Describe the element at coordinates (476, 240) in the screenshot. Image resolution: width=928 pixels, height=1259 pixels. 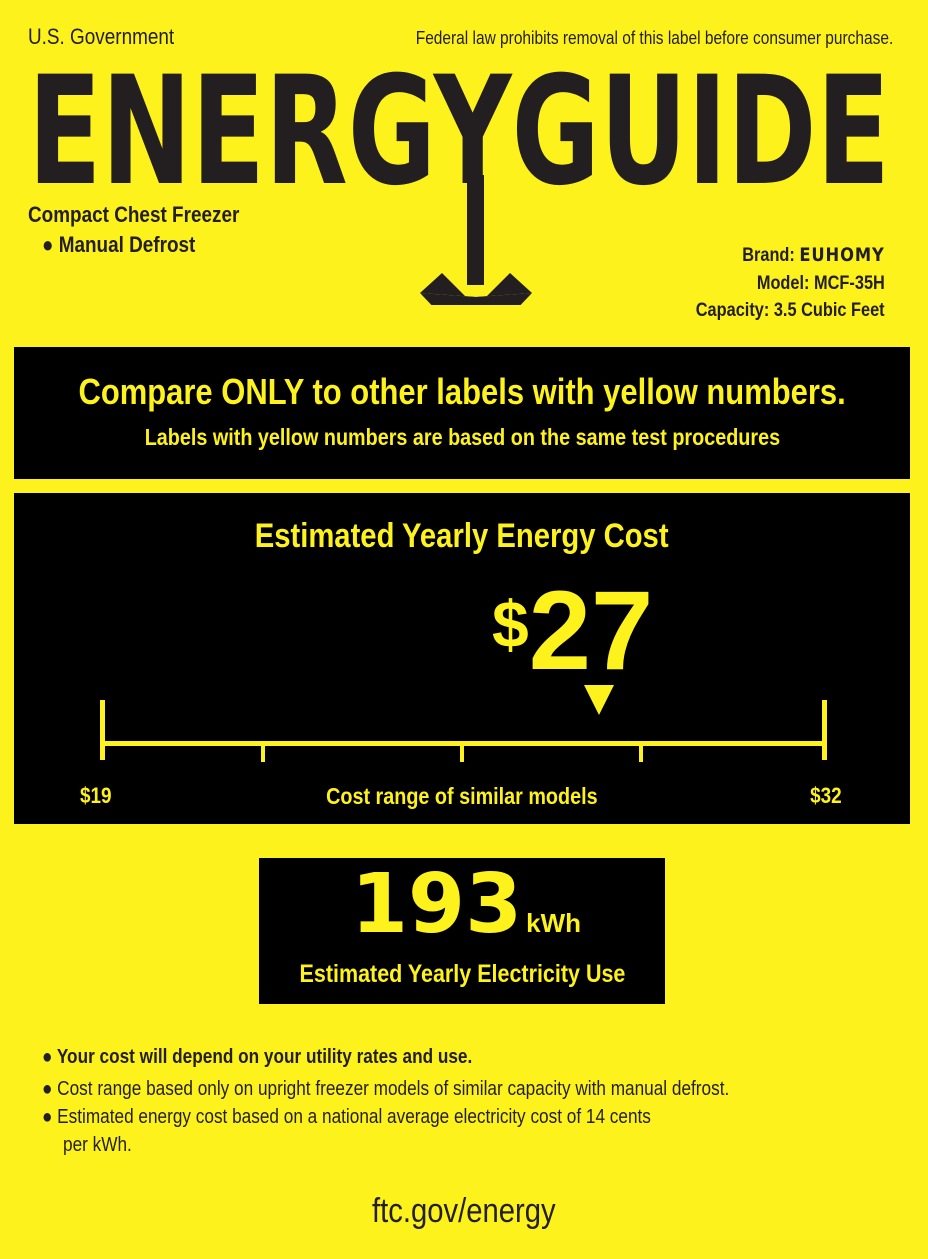
I see `arrow-down-icon` at that location.